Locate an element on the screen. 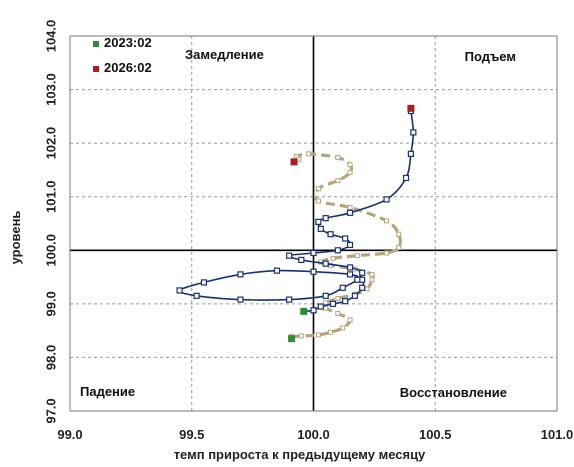 This screenshot has width=574, height=467. x-axis-title: темп прироста к предыдущему месяцу is located at coordinates (300, 454).